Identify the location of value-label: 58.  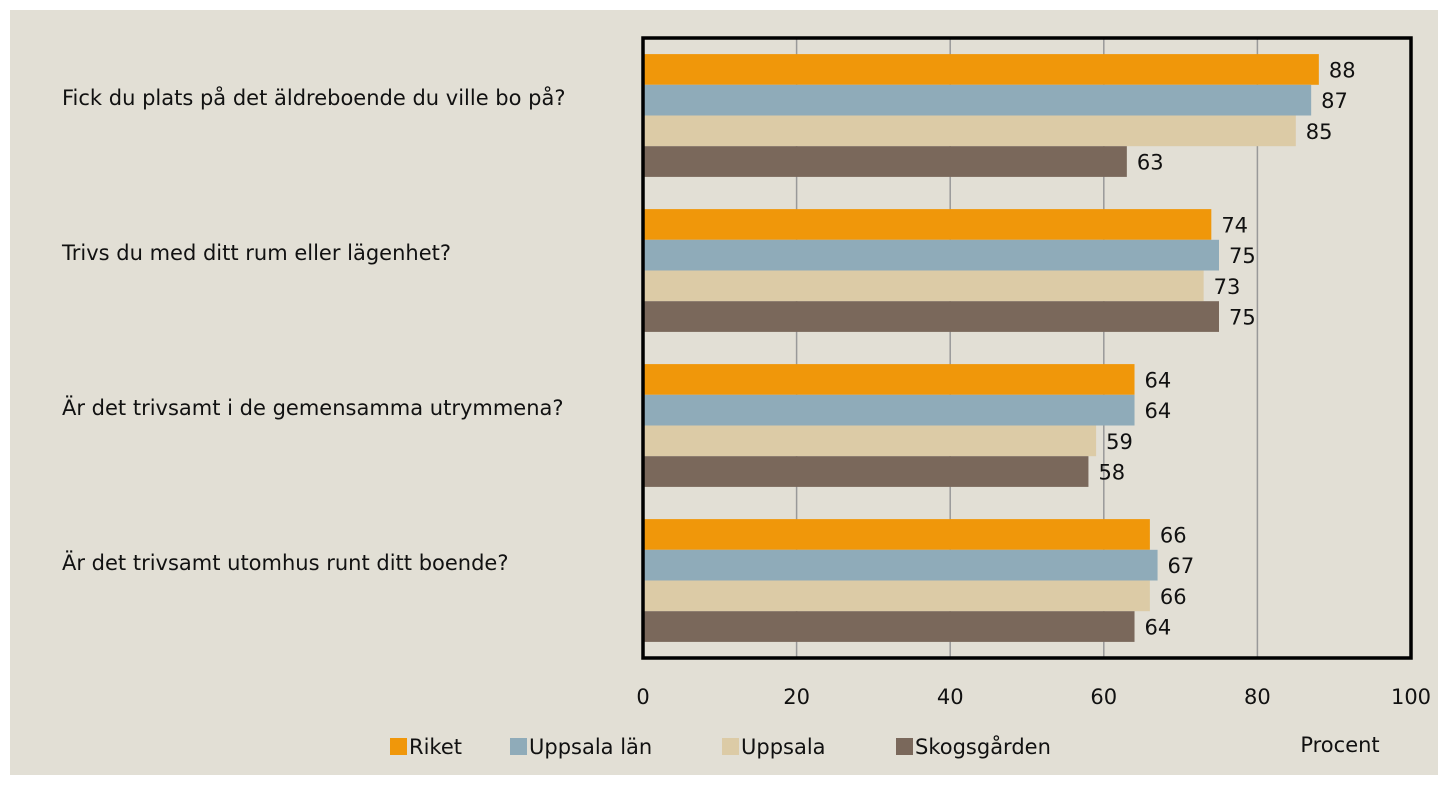
(1111, 473).